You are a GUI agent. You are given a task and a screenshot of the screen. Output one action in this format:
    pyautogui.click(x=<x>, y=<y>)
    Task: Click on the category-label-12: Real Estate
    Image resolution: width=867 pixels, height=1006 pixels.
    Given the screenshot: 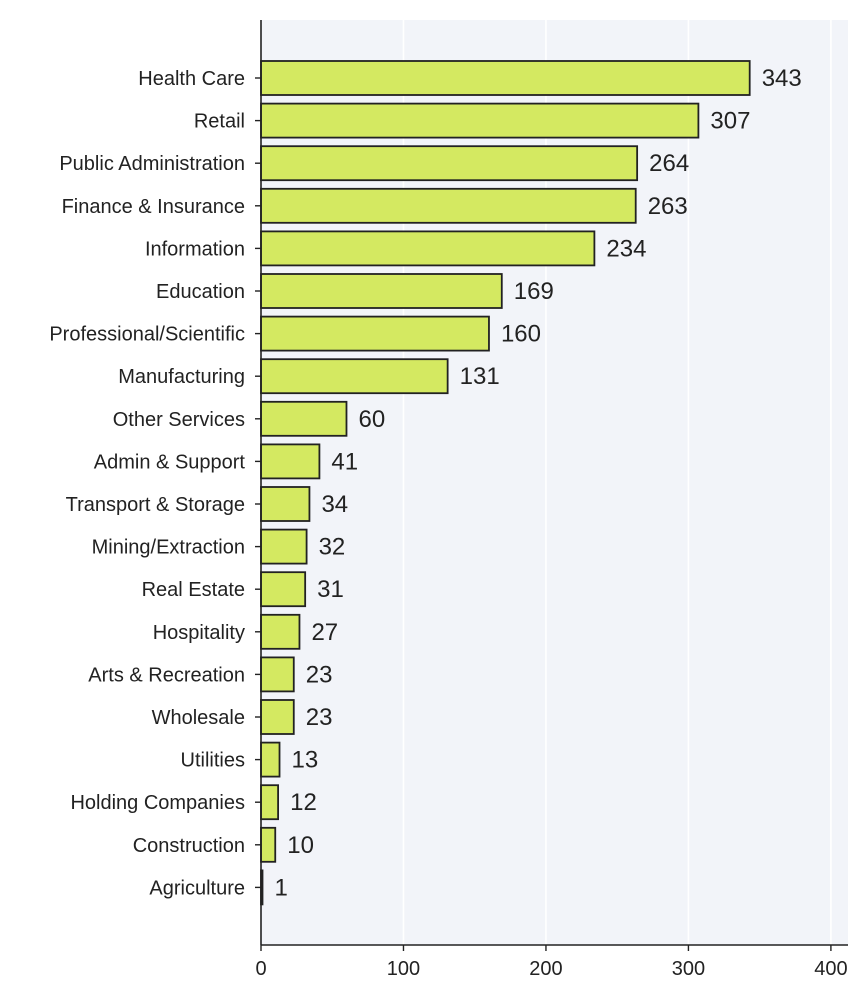 What is the action you would take?
    pyautogui.click(x=193, y=590)
    